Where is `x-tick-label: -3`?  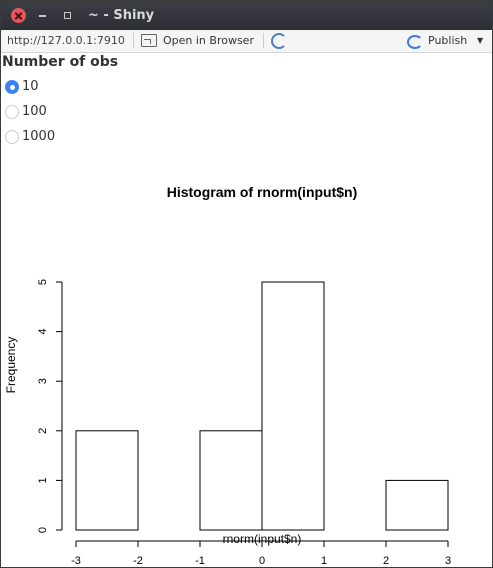
x-tick-label: -3 is located at coordinates (76, 560).